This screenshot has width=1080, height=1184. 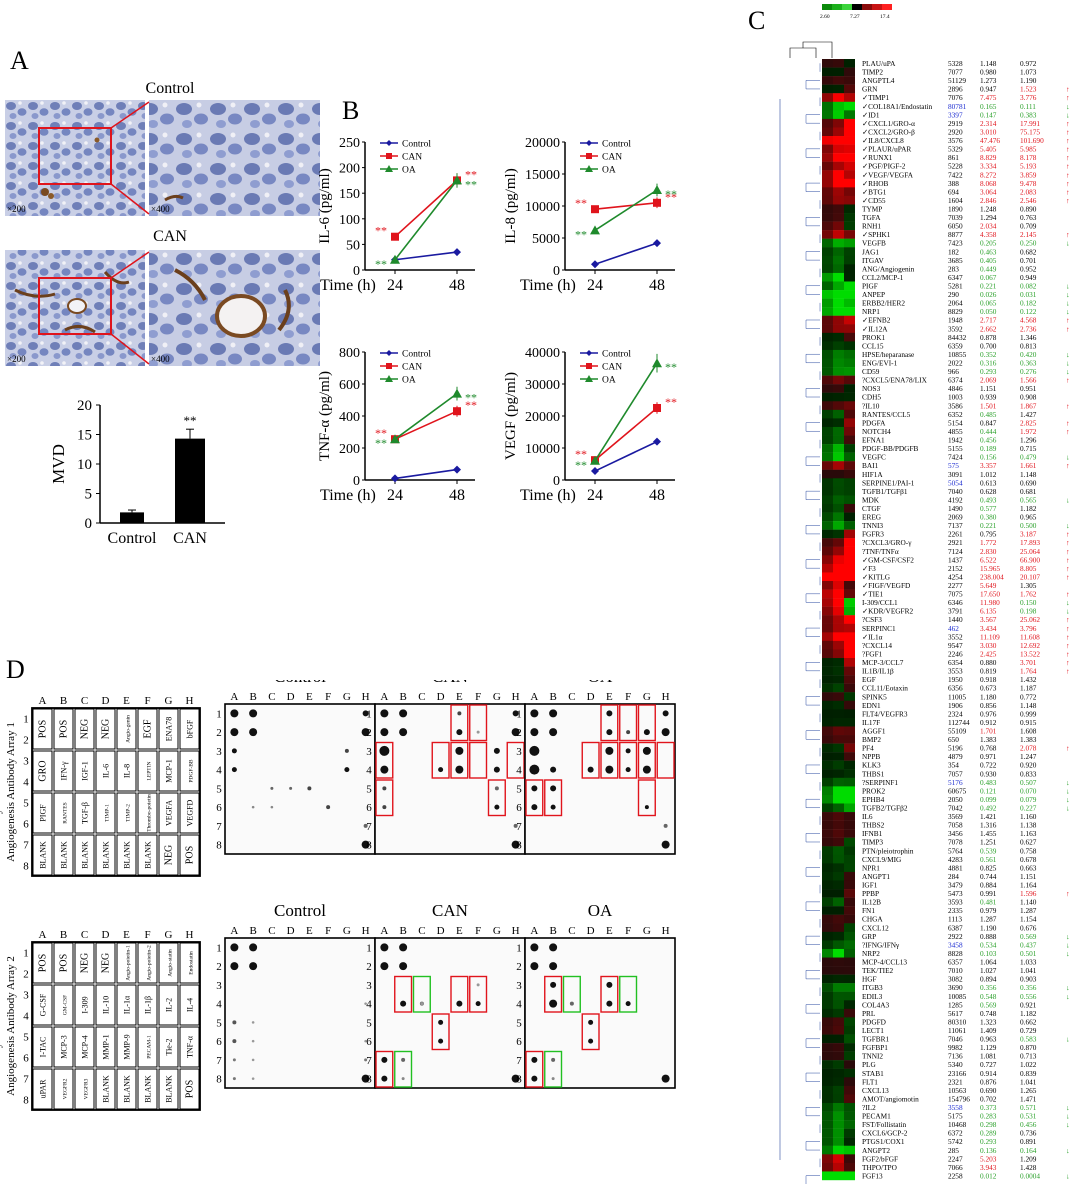 I want to click on gene-name: ✓BTG1, so click(x=874, y=191).